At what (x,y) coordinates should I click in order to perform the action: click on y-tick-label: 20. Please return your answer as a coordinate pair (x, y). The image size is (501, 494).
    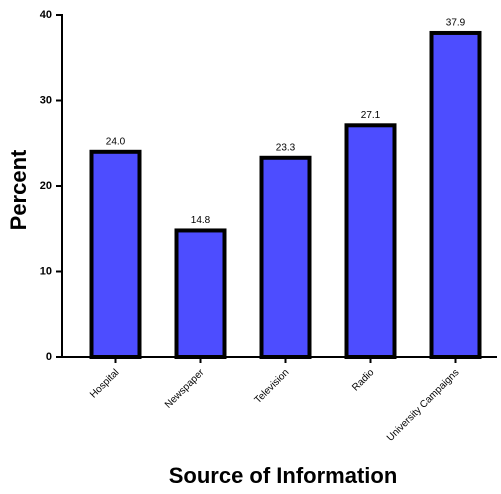
    Looking at the image, I should click on (46, 186).